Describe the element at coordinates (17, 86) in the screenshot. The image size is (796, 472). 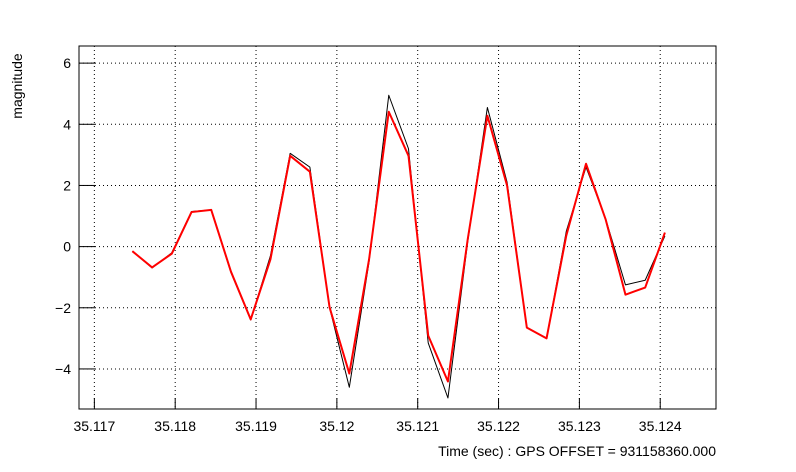
I see `y-axis-label: magnitude` at that location.